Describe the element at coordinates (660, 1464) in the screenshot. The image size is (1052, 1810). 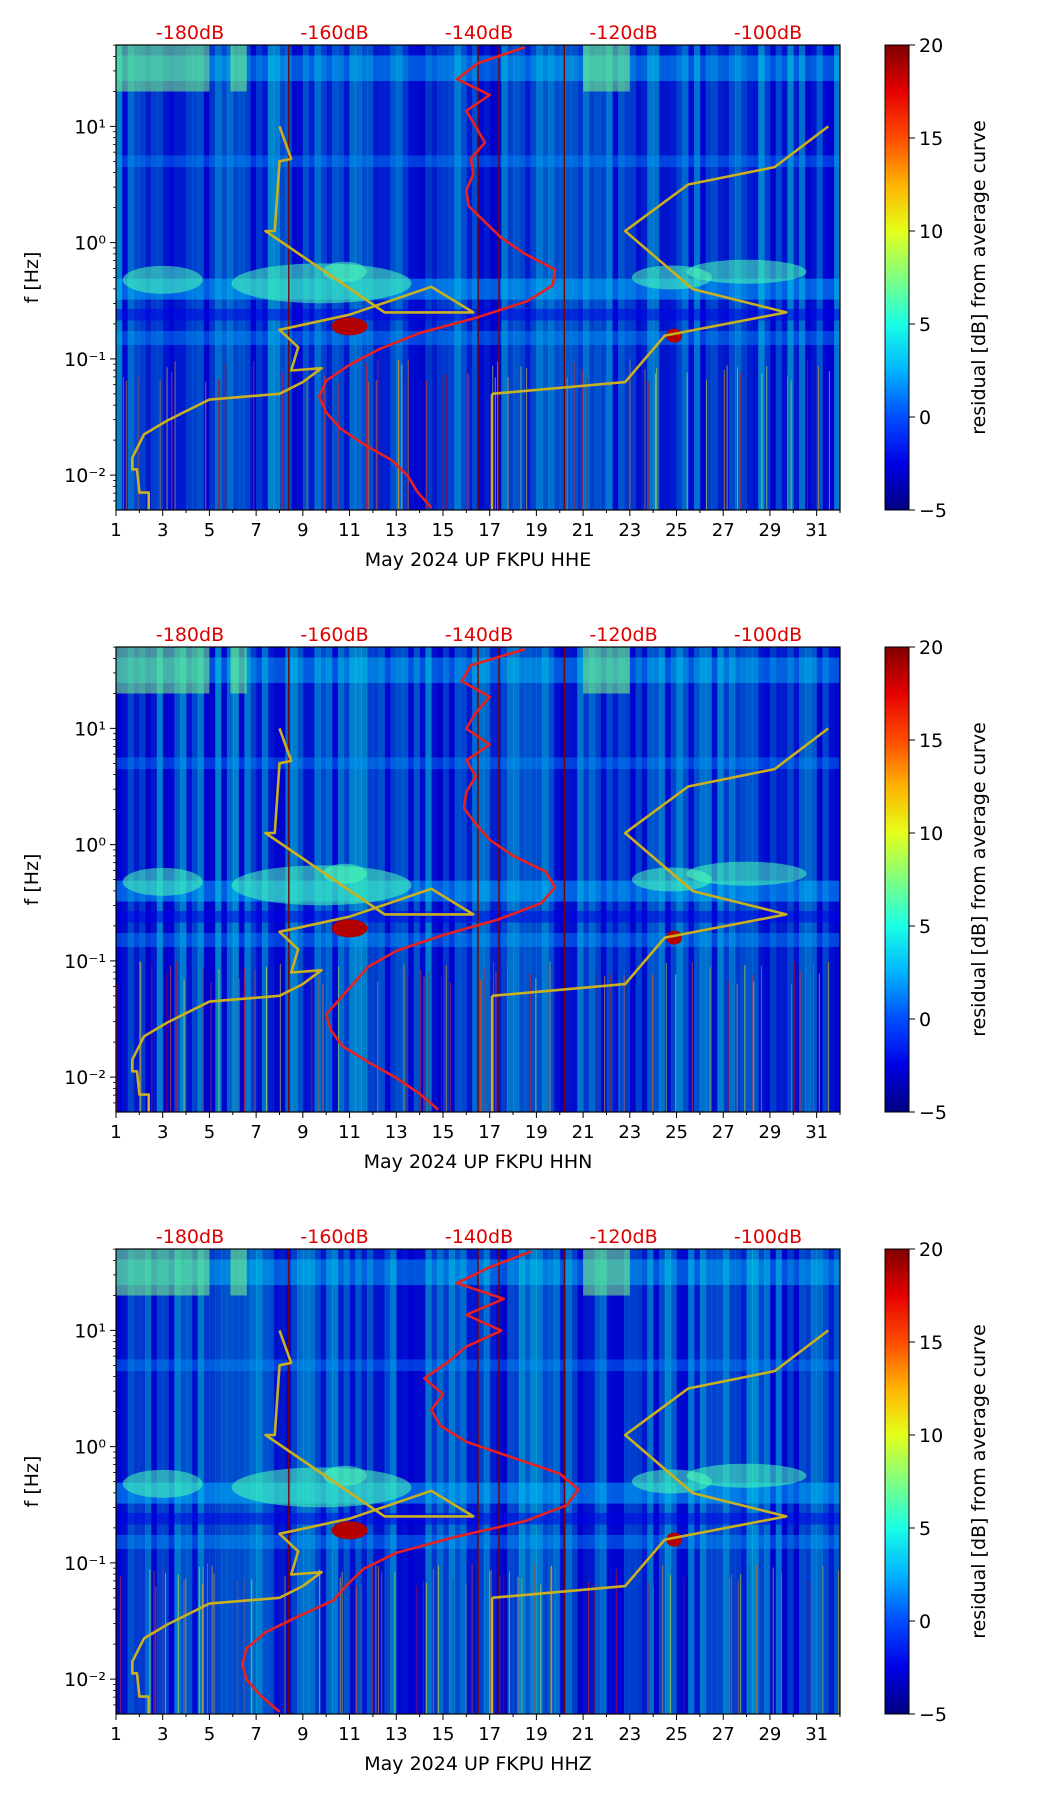
I see `high-noise-model-line` at that location.